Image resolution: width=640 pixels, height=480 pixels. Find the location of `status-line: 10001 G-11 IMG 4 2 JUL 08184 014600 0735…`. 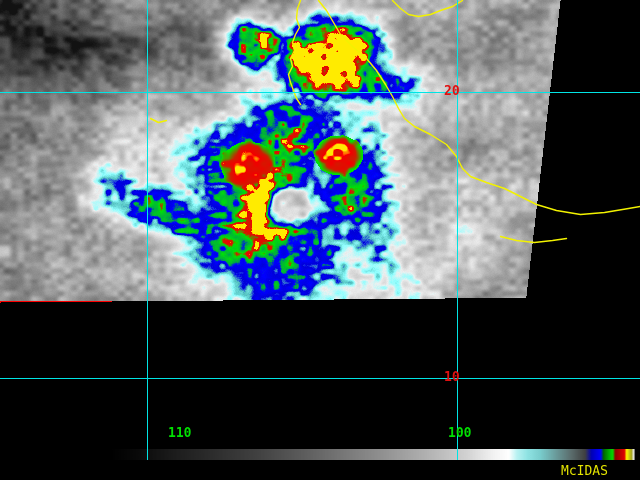

status-line: 10001 G-11 IMG 4 2 JUL 08184 014600 0735… is located at coordinates (320, 472).